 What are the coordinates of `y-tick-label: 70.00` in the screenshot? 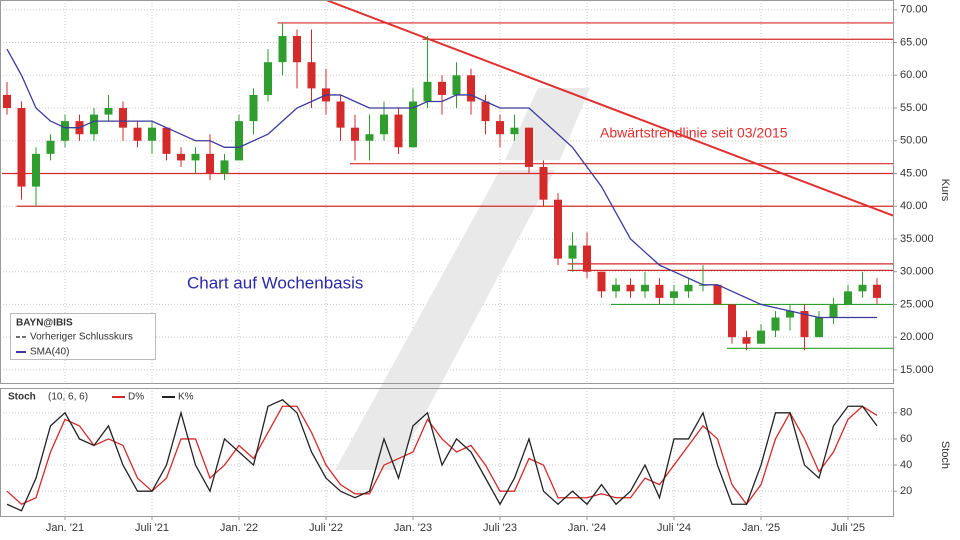 It's located at (914, 10).